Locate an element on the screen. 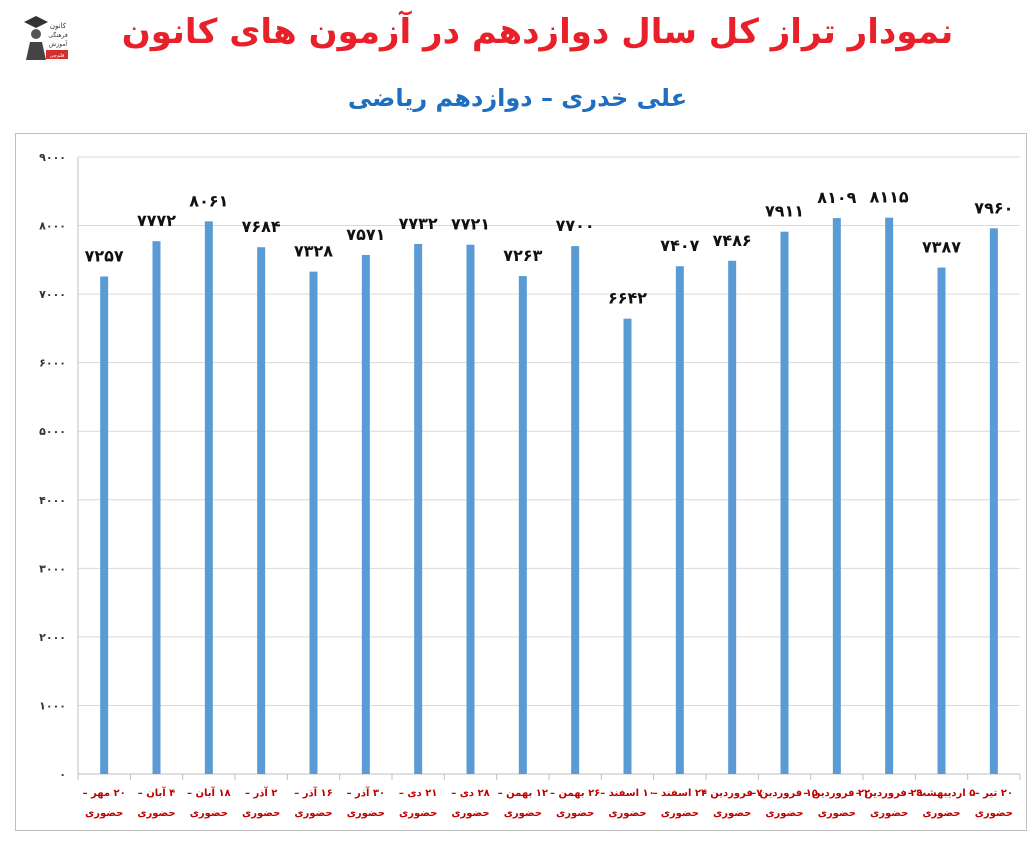  data-label: ۶۶۴۲ is located at coordinates (627, 298).